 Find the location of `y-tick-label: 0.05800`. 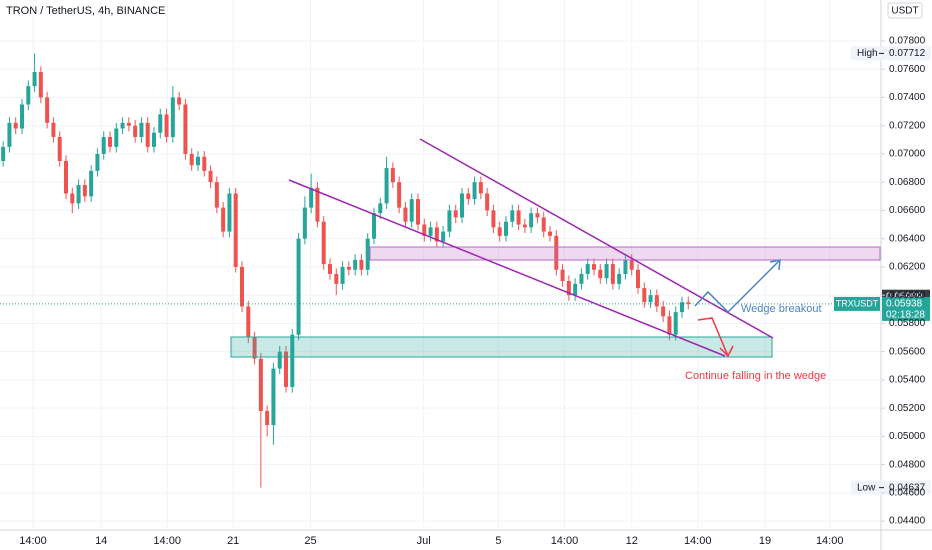

y-tick-label: 0.05800 is located at coordinates (907, 323).